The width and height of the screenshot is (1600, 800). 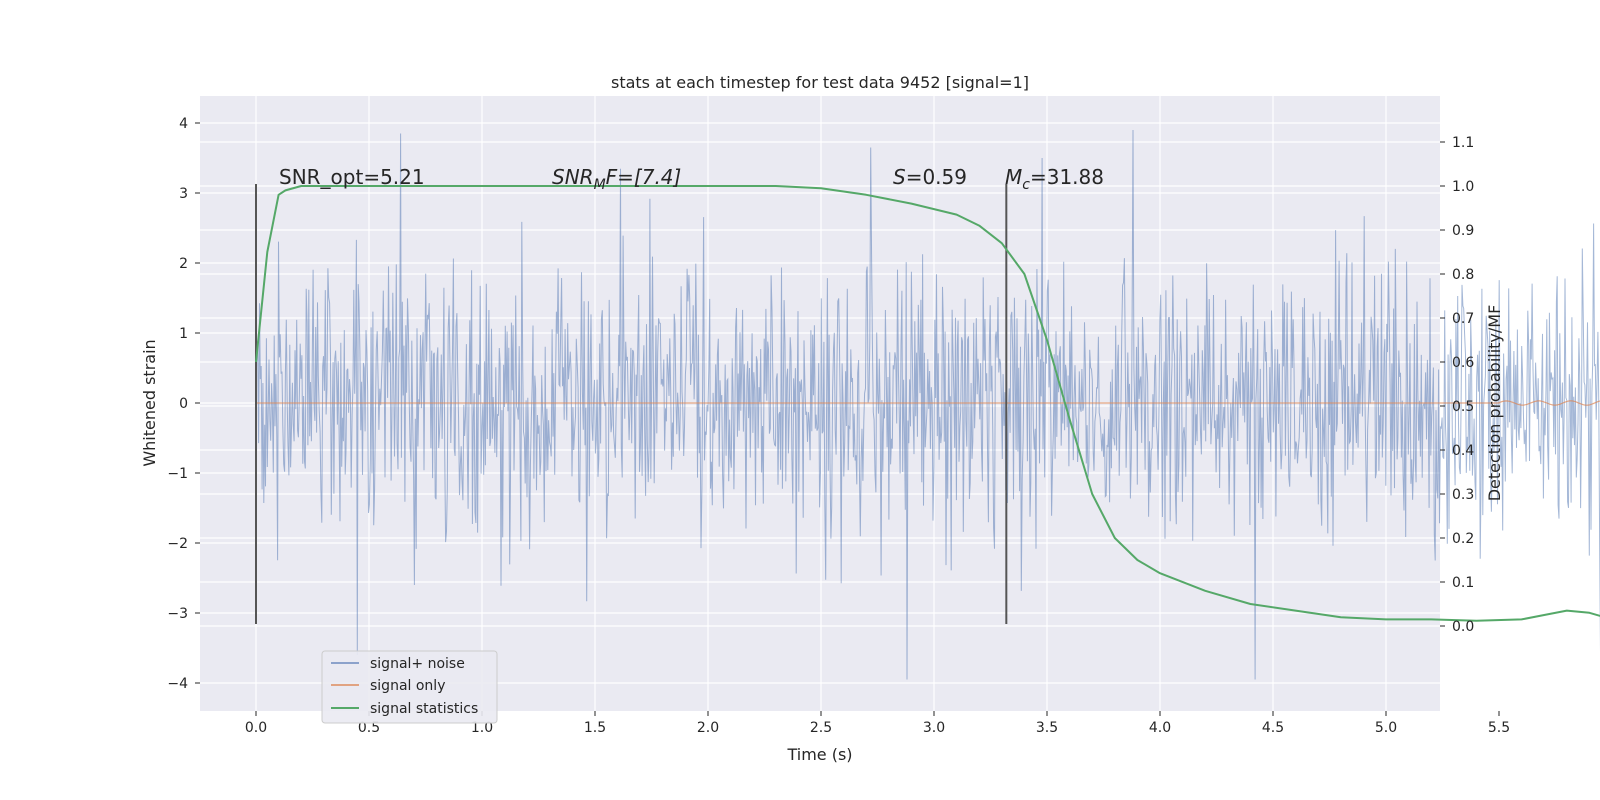 What do you see at coordinates (256, 728) in the screenshot?
I see `x-tick-label: 0.0` at bounding box center [256, 728].